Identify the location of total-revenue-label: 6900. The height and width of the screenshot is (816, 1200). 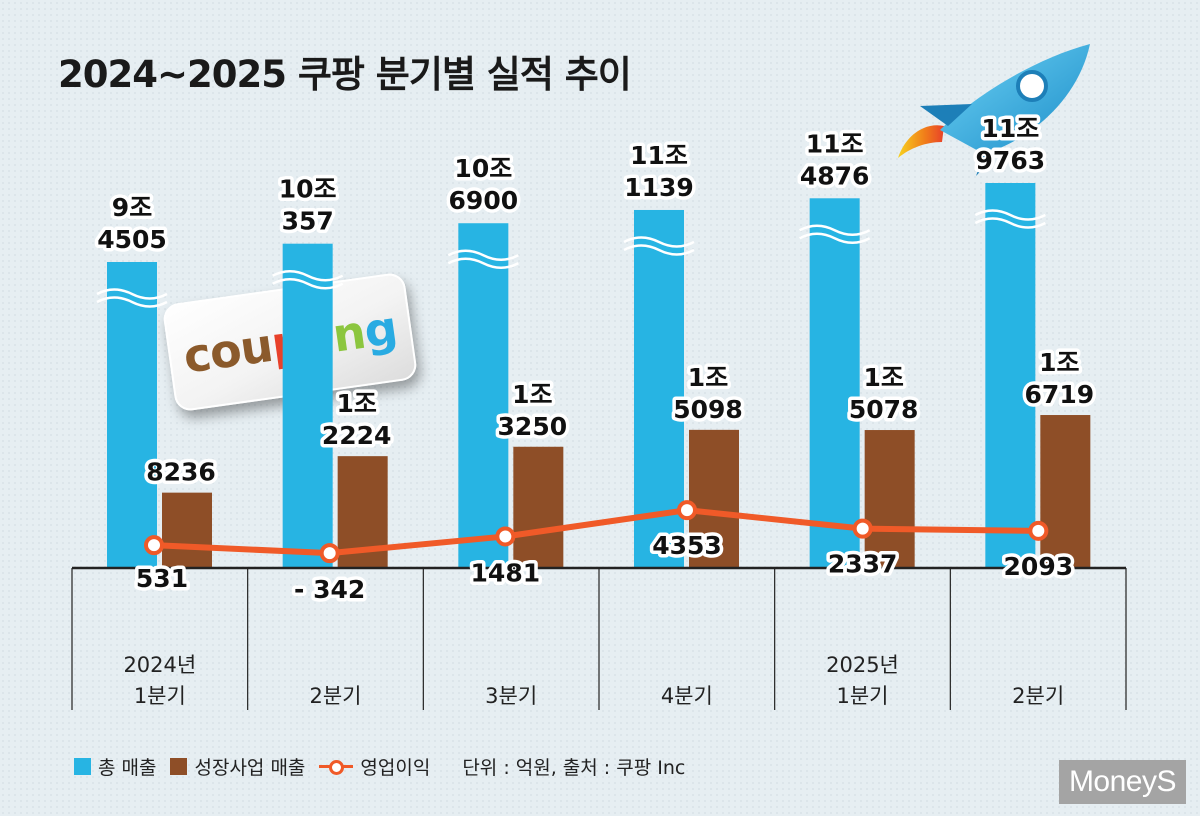
(484, 200).